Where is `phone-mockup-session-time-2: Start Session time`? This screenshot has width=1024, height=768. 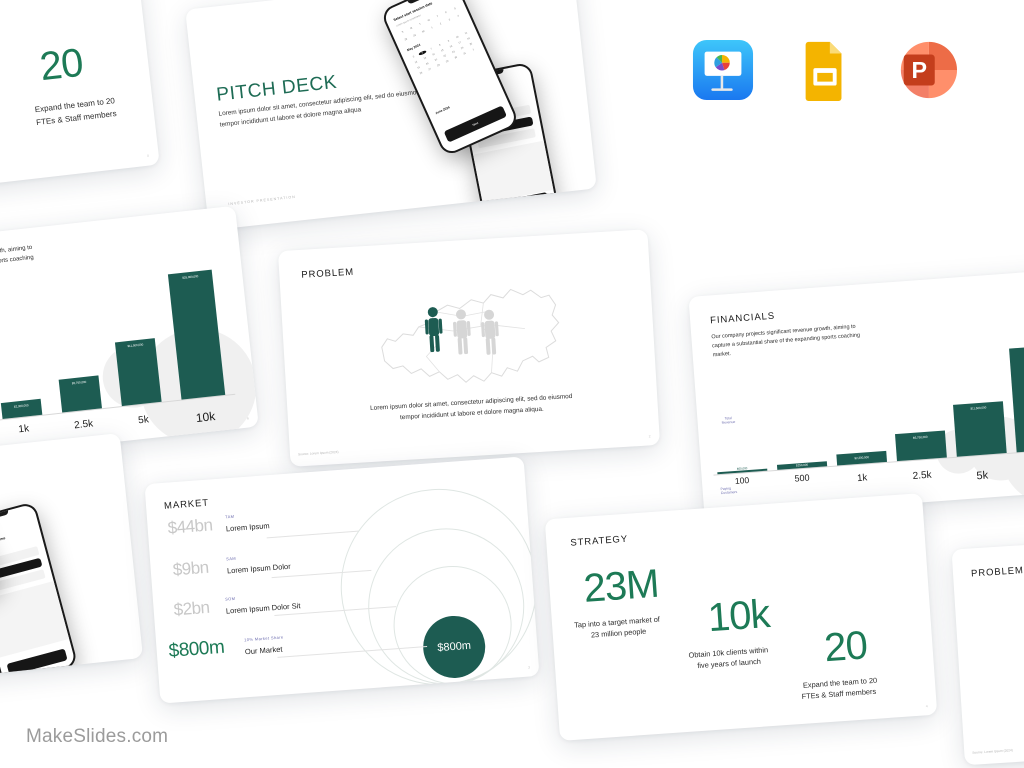 phone-mockup-session-time-2: Start Session time is located at coordinates (39, 593).